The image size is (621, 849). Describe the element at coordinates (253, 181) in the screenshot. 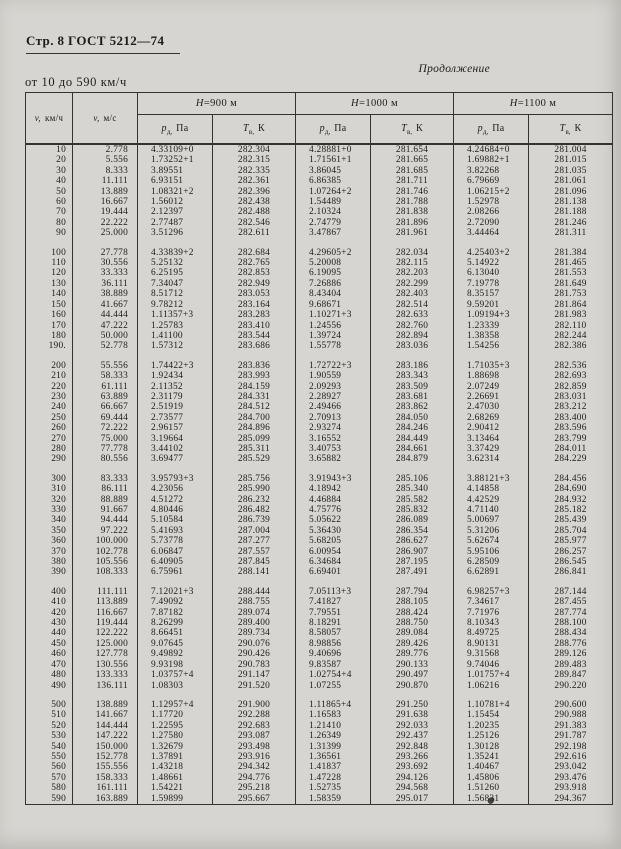

I see `cell: 282.361` at that location.